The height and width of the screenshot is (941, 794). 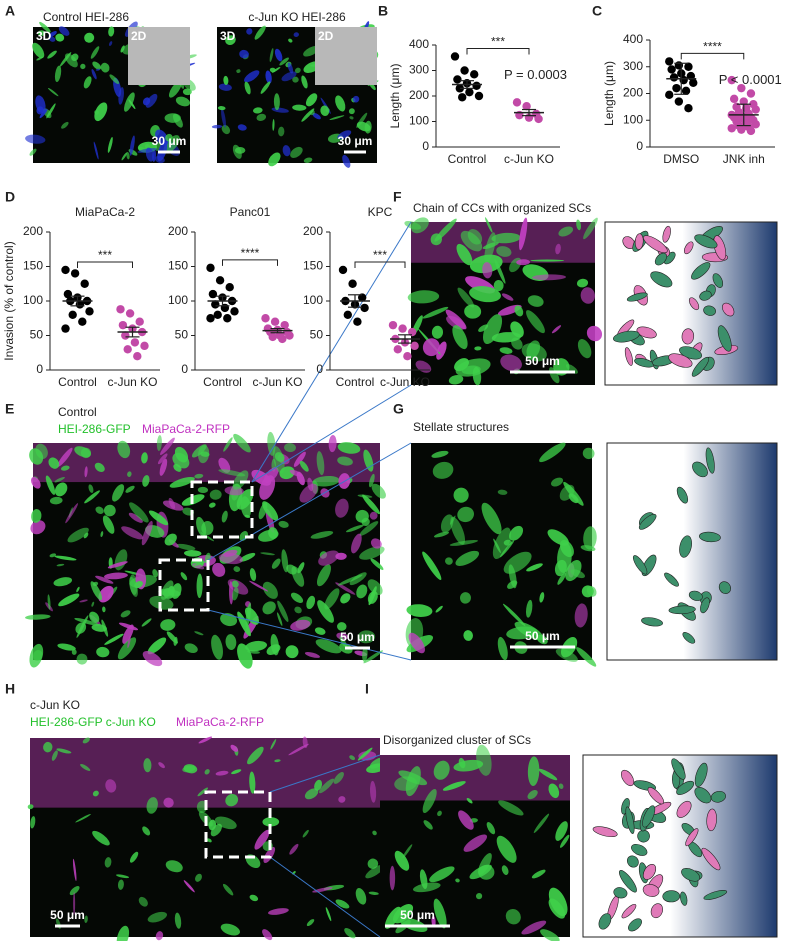 What do you see at coordinates (357, 637) in the screenshot?
I see `scale-label: 50 μm` at bounding box center [357, 637].